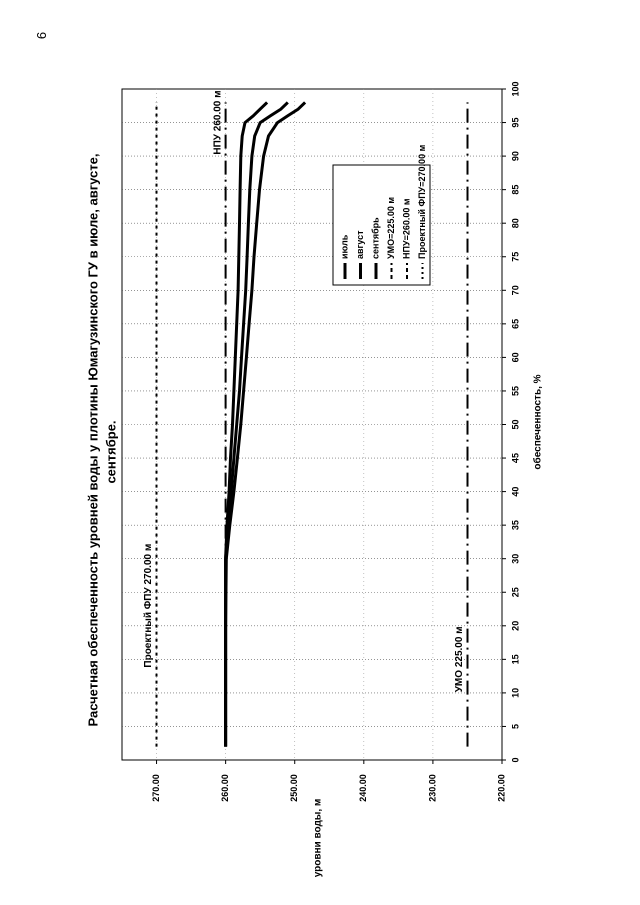 This screenshot has height=905, width=640. Describe the element at coordinates (515, 391) in the screenshot. I see `x-tick-label: 55` at that location.